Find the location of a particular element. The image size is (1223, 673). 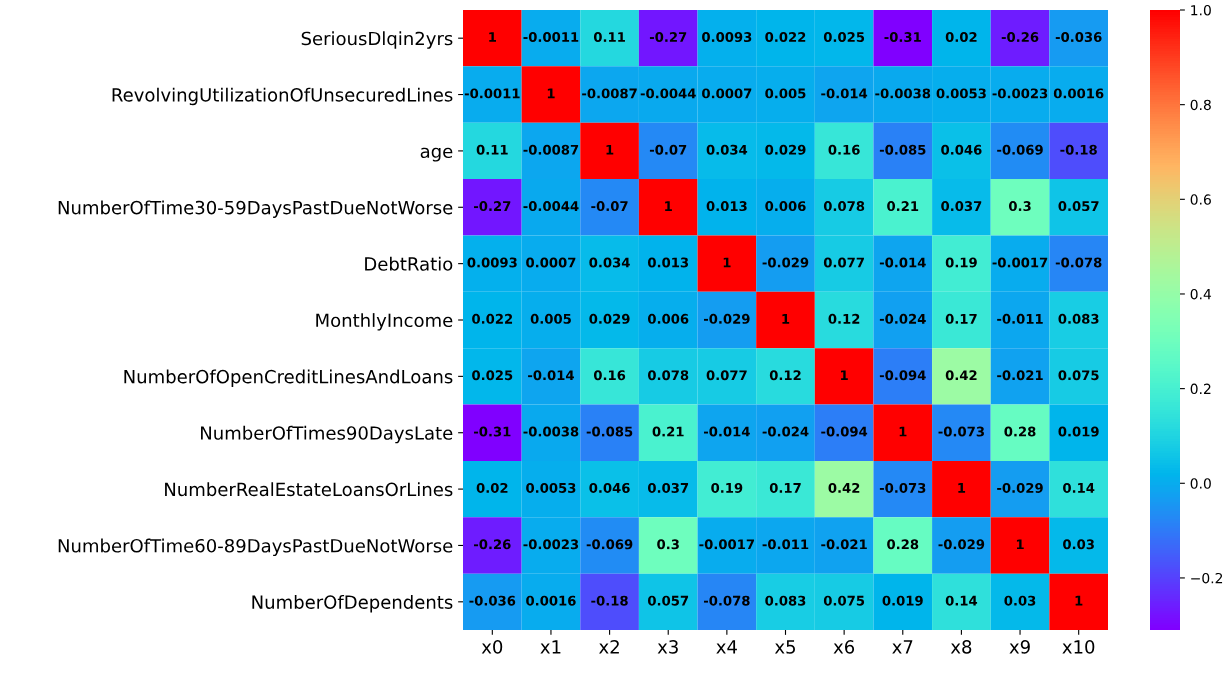

data-label: 0.006 is located at coordinates (785, 206).